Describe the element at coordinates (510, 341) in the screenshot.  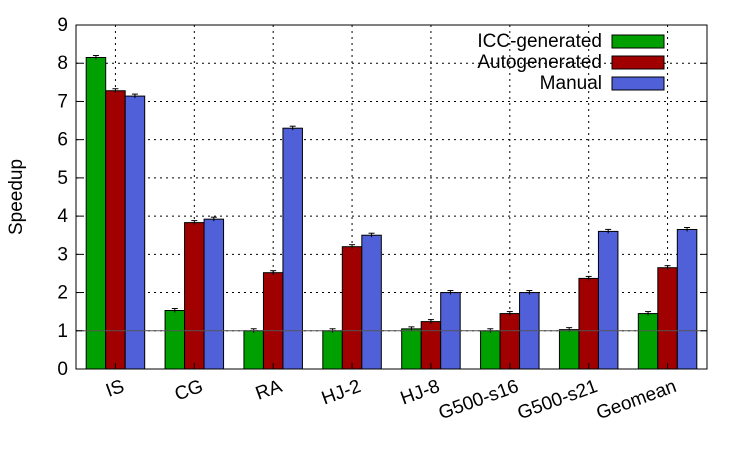
I see `bar-autogenerated-g500-s16` at that location.